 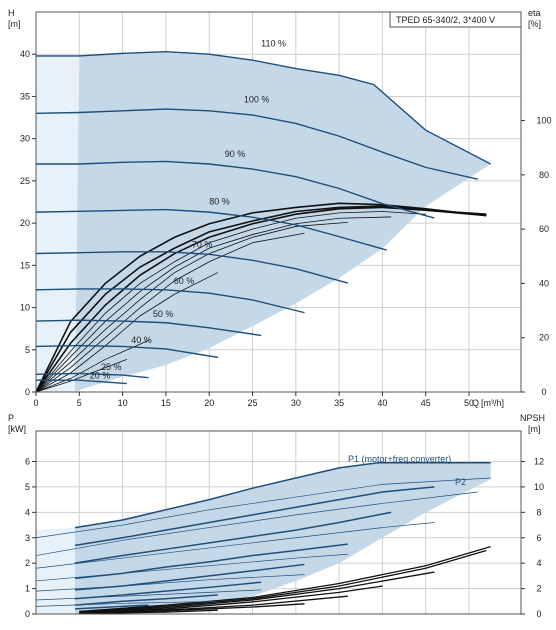 I want to click on title-box, so click(x=455, y=19).